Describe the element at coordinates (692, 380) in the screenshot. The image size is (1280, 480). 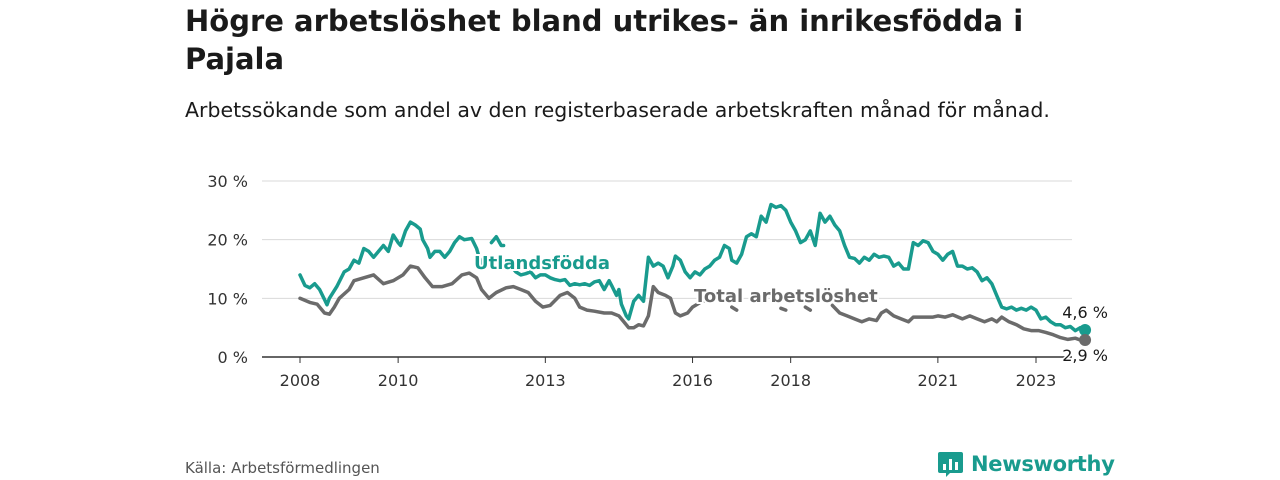
I see `x-tick-label: 2016` at that location.